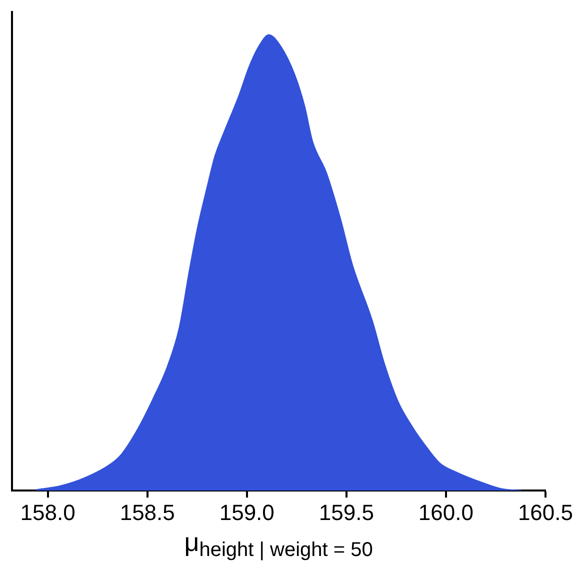 This screenshot has width=576, height=576. Describe the element at coordinates (278, 544) in the screenshot. I see `x-axis-title: μ$_{height | weight = 50}$` at that location.